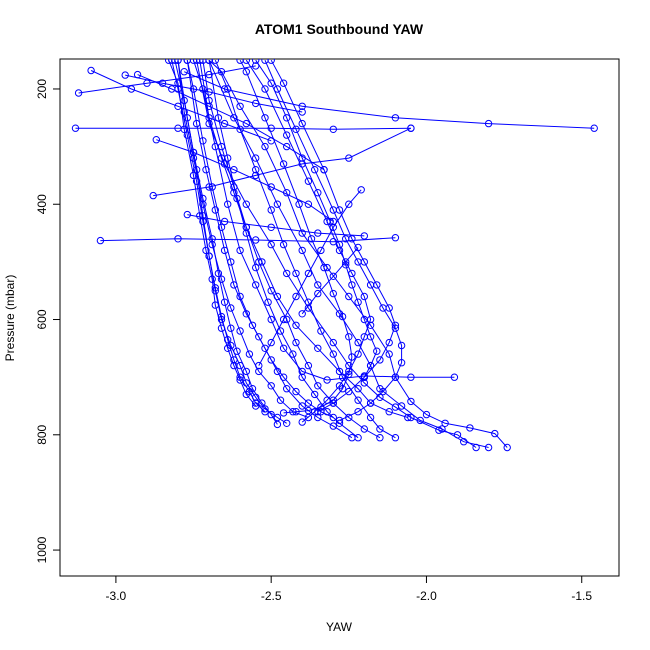  I want to click on x-tick-label: -2.0, so click(426, 596).